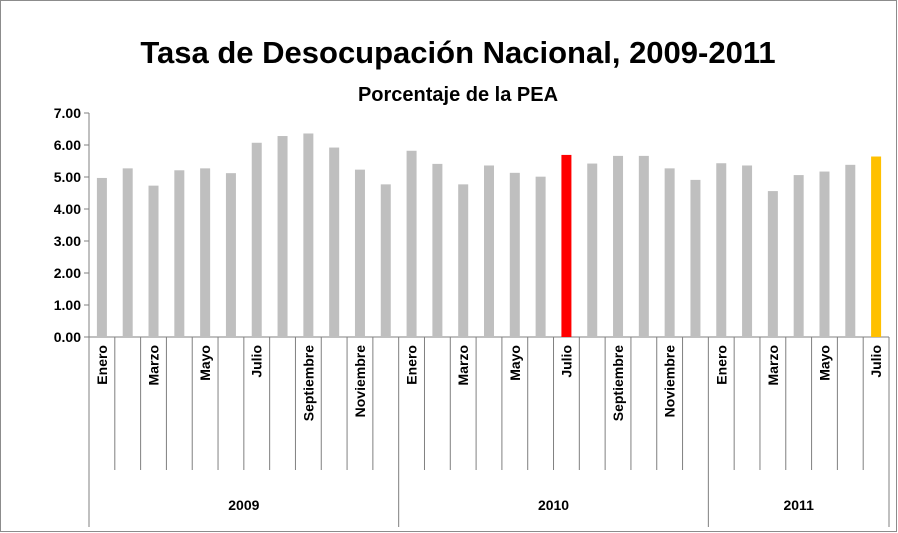  Describe the element at coordinates (67, 113) in the screenshot. I see `y-tick-label: 7.00` at that location.